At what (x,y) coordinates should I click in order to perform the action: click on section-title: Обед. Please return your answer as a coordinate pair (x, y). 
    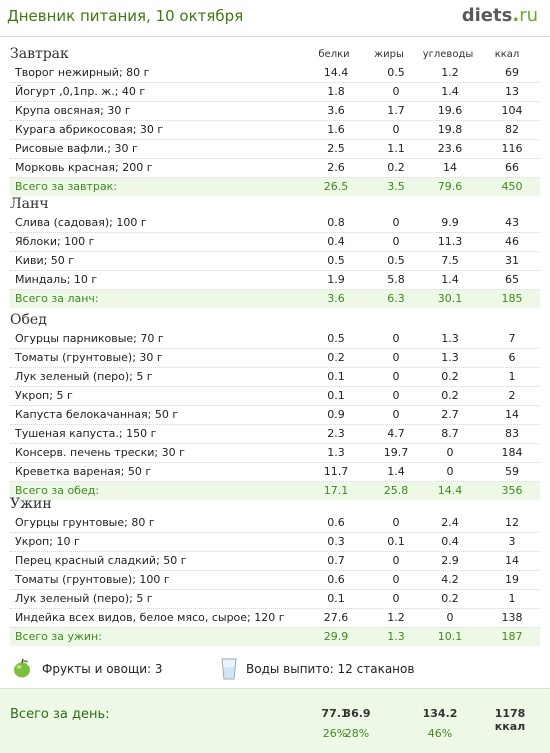
    Looking at the image, I should click on (28, 320).